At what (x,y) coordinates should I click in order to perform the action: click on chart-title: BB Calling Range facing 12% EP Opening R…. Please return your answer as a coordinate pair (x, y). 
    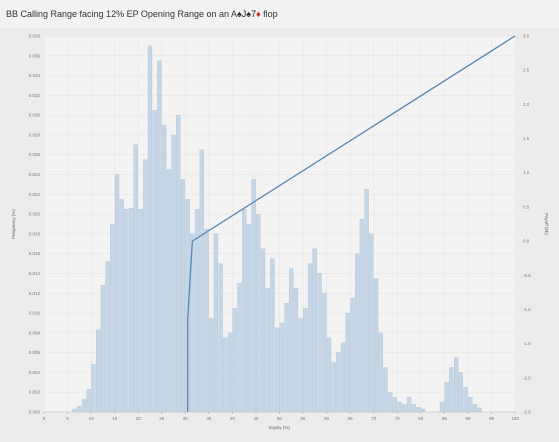
    Looking at the image, I should click on (142, 14).